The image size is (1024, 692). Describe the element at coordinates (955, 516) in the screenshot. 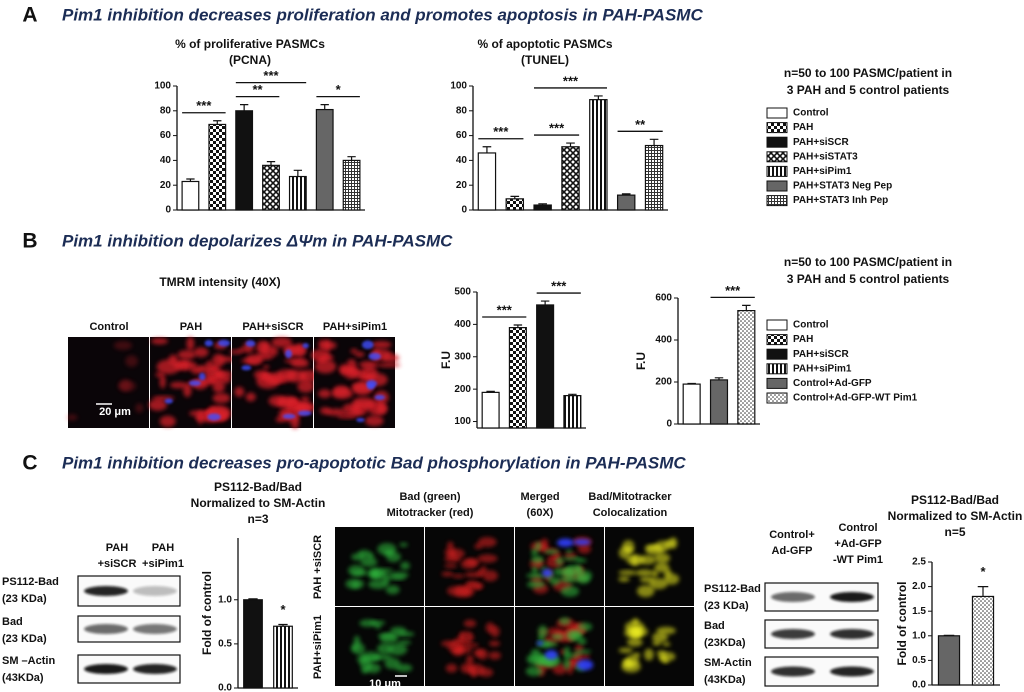

I see `chart-title: Normalized to SM-Actin` at that location.